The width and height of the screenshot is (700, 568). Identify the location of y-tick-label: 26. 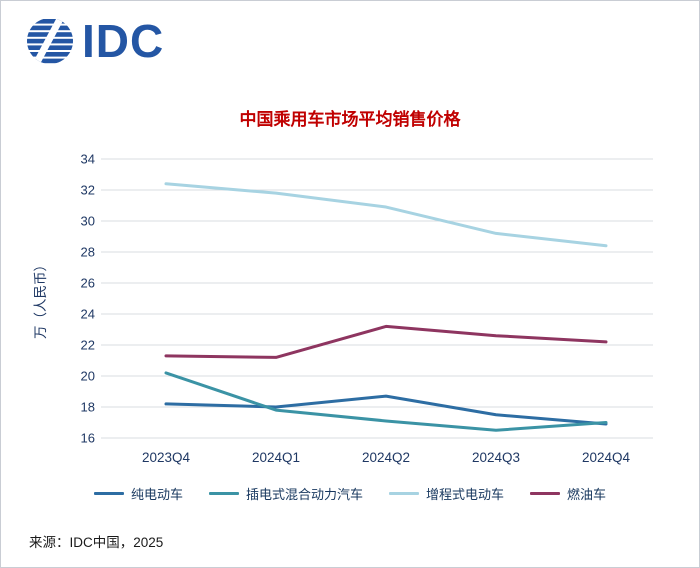
(88, 283).